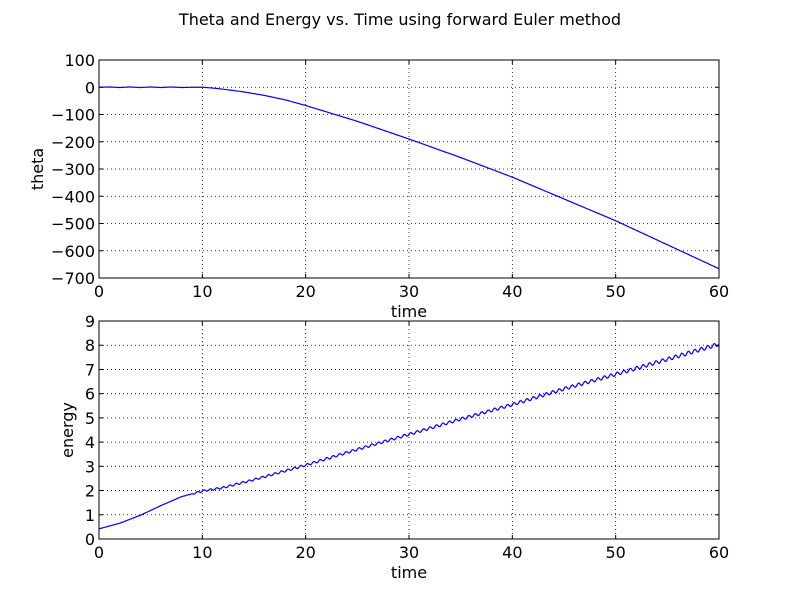  Describe the element at coordinates (73, 142) in the screenshot. I see `theta-y-tick-label: −200` at that location.